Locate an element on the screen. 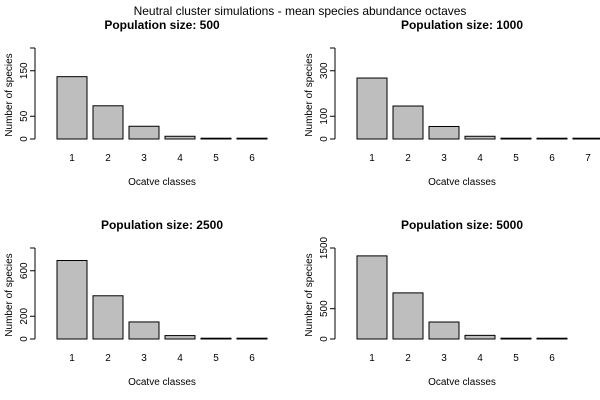 The width and height of the screenshot is (600, 400). y-tick-label: 600 is located at coordinates (24, 270).